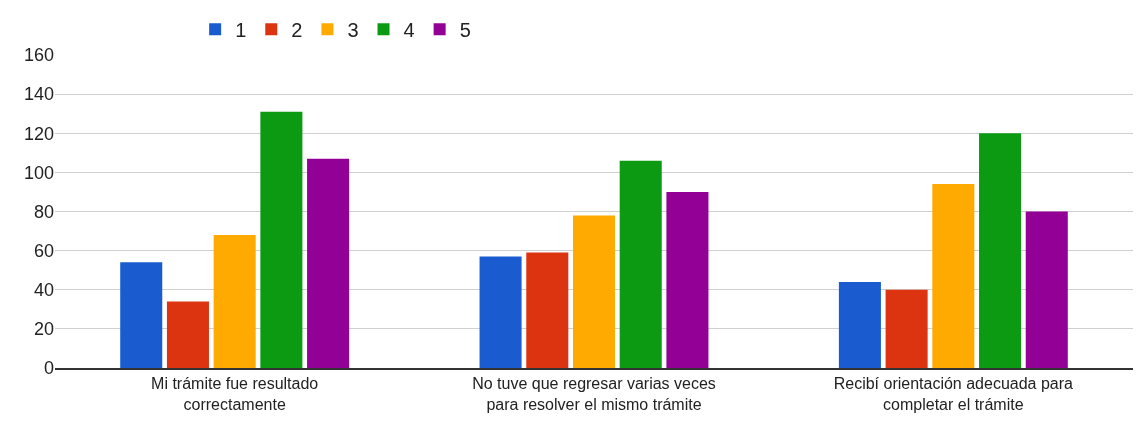 The image size is (1143, 443). Describe the element at coordinates (594, 394) in the screenshot. I see `x-tick-label: No tuve que regresar varias veces para resolver el mismo trámite` at that location.